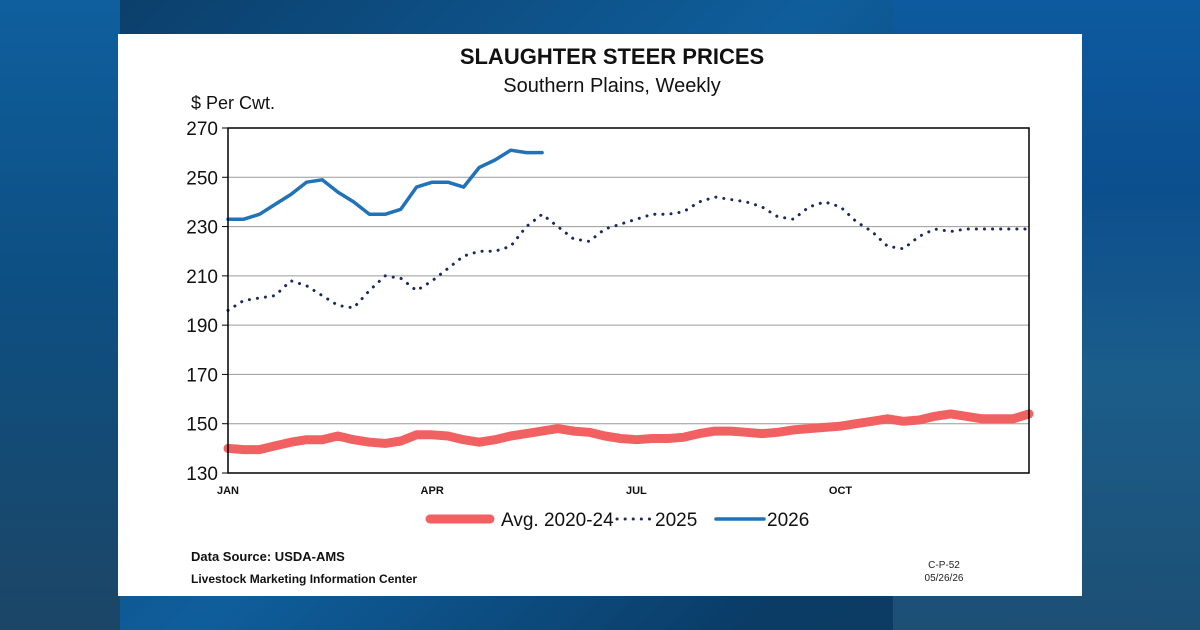 The height and width of the screenshot is (630, 1200). What do you see at coordinates (636, 491) in the screenshot?
I see `x-tick-label: JUL` at bounding box center [636, 491].